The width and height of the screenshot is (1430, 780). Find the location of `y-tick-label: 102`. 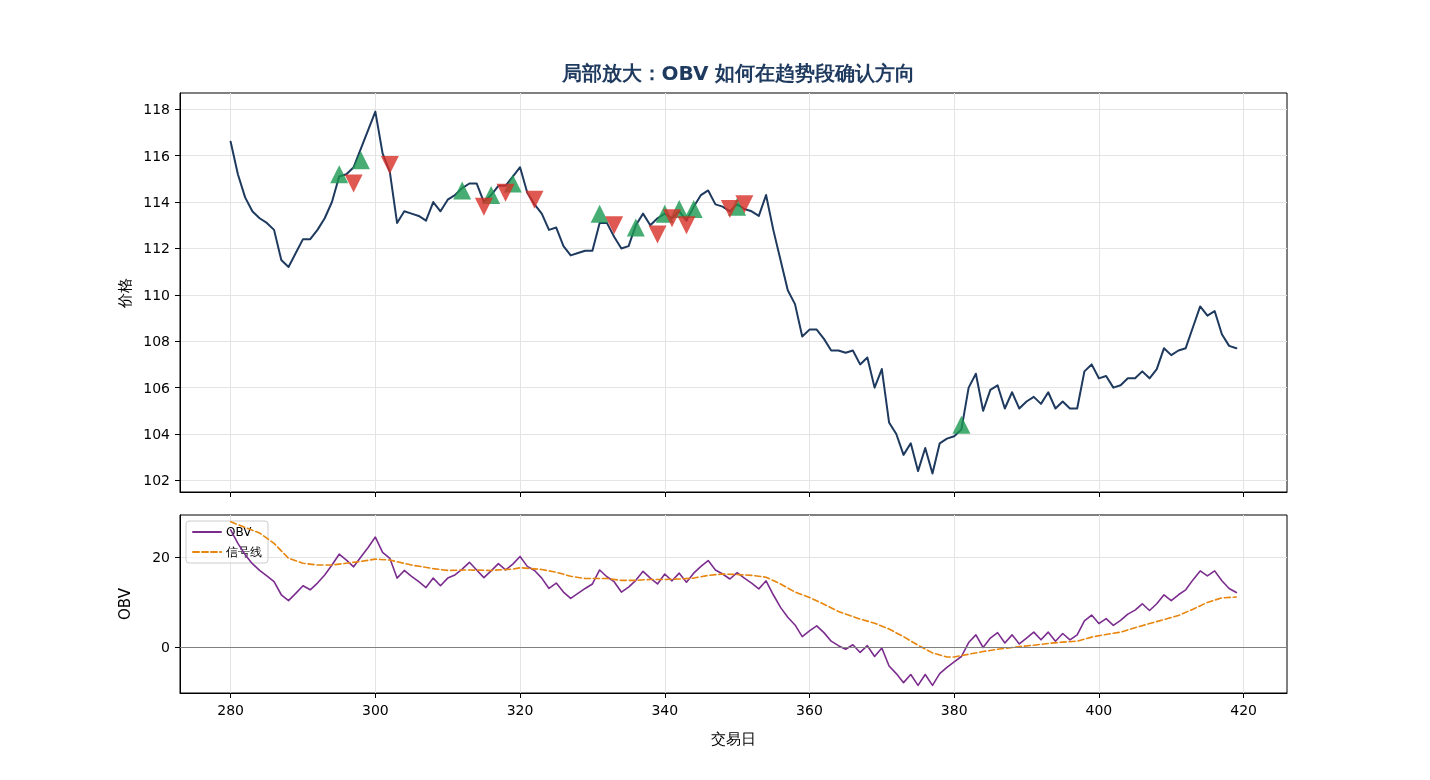

y-tick-label: 102 is located at coordinates (156, 480).